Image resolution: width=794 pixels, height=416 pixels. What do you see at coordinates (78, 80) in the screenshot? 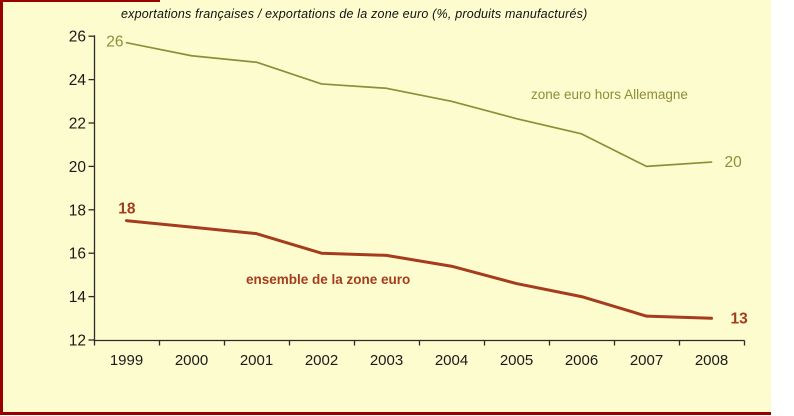
I see `y-tick-label: 24` at bounding box center [78, 80].